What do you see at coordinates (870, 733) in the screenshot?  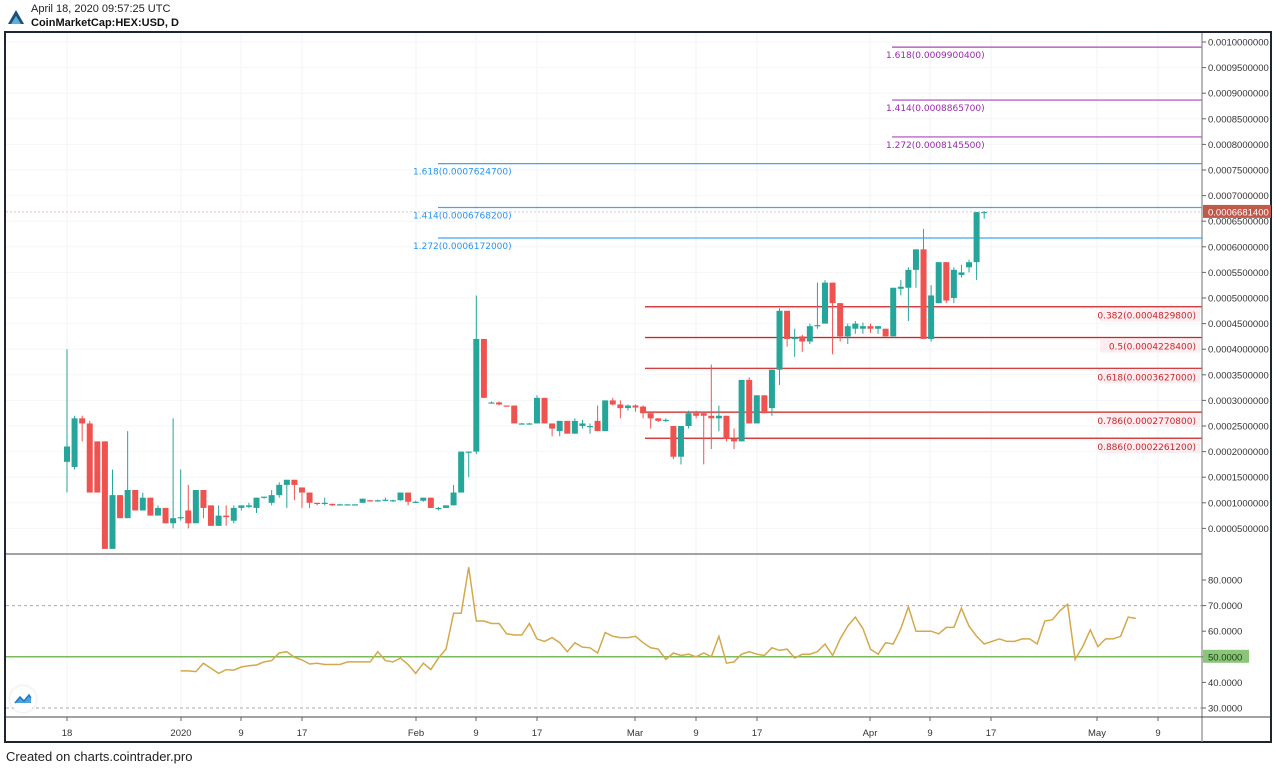 I see `time-axis-label: Apr` at bounding box center [870, 733].